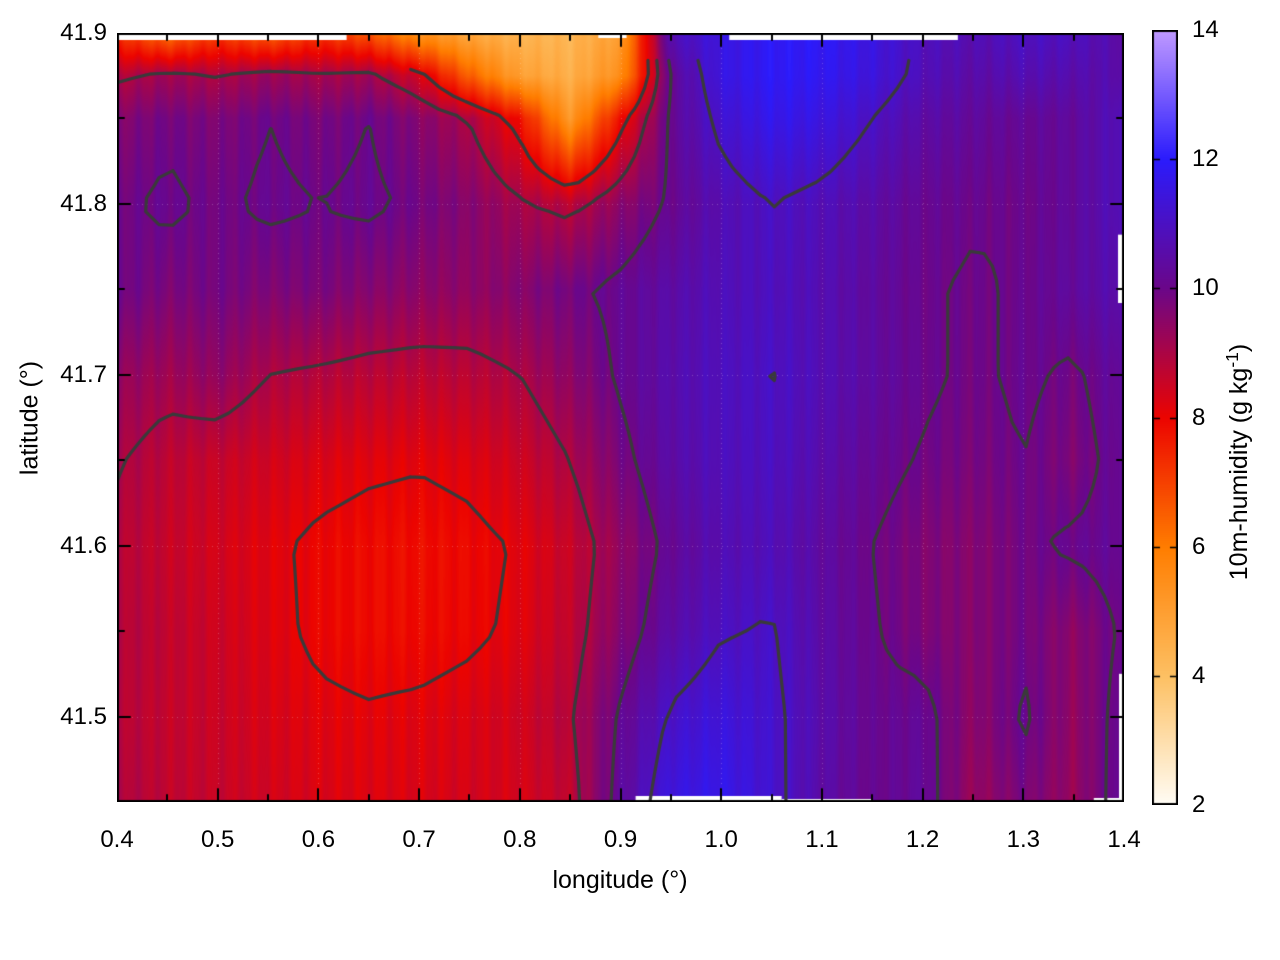 The width and height of the screenshot is (1280, 960). What do you see at coordinates (83, 374) in the screenshot?
I see `y-tick-label: 41.7` at bounding box center [83, 374].